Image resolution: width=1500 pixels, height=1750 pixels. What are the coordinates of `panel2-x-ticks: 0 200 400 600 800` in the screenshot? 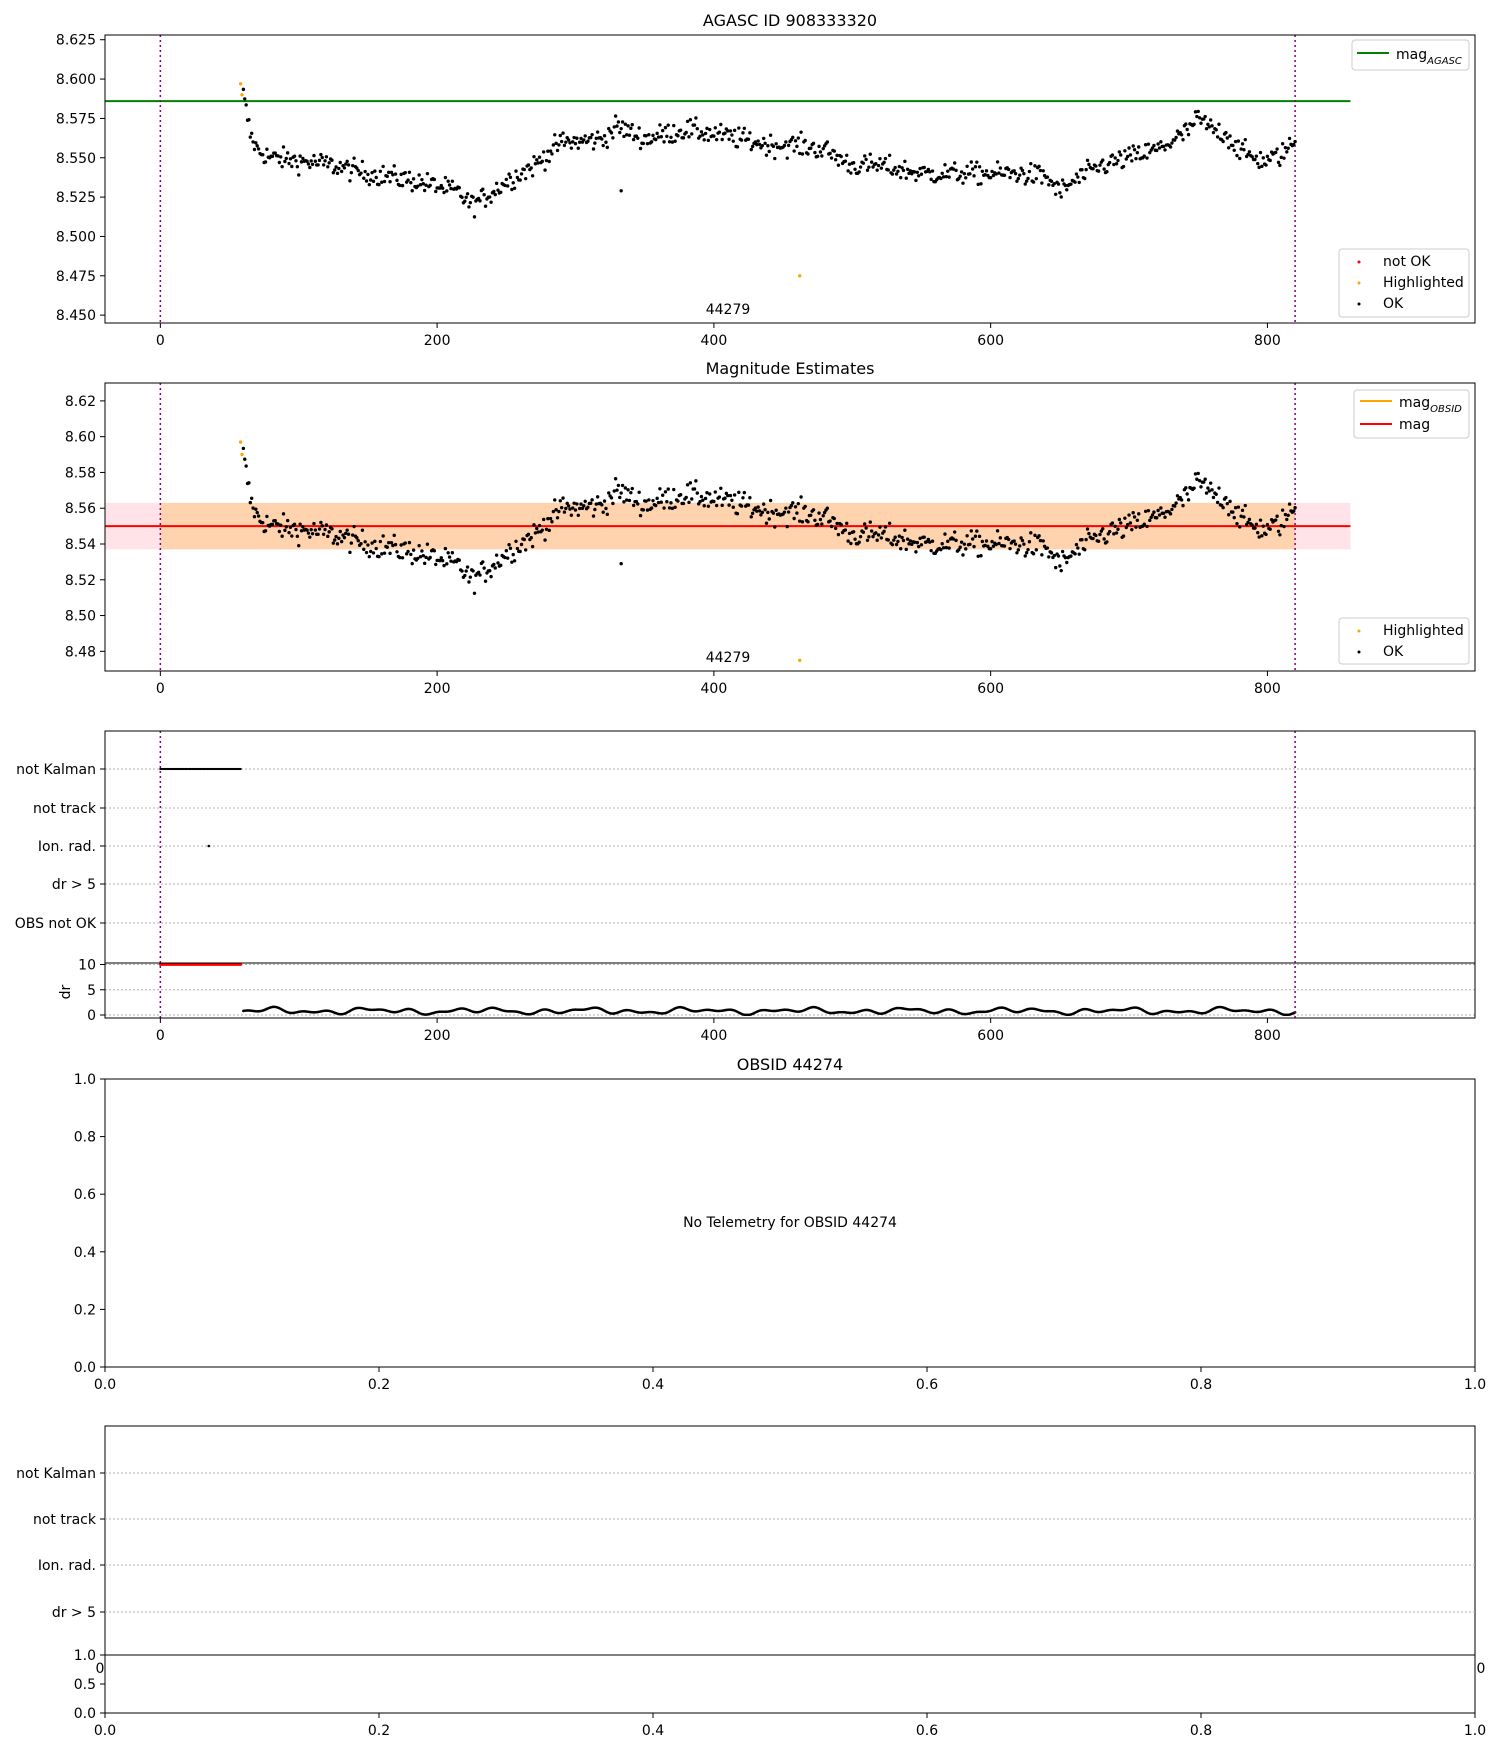 It's located at (718, 684).